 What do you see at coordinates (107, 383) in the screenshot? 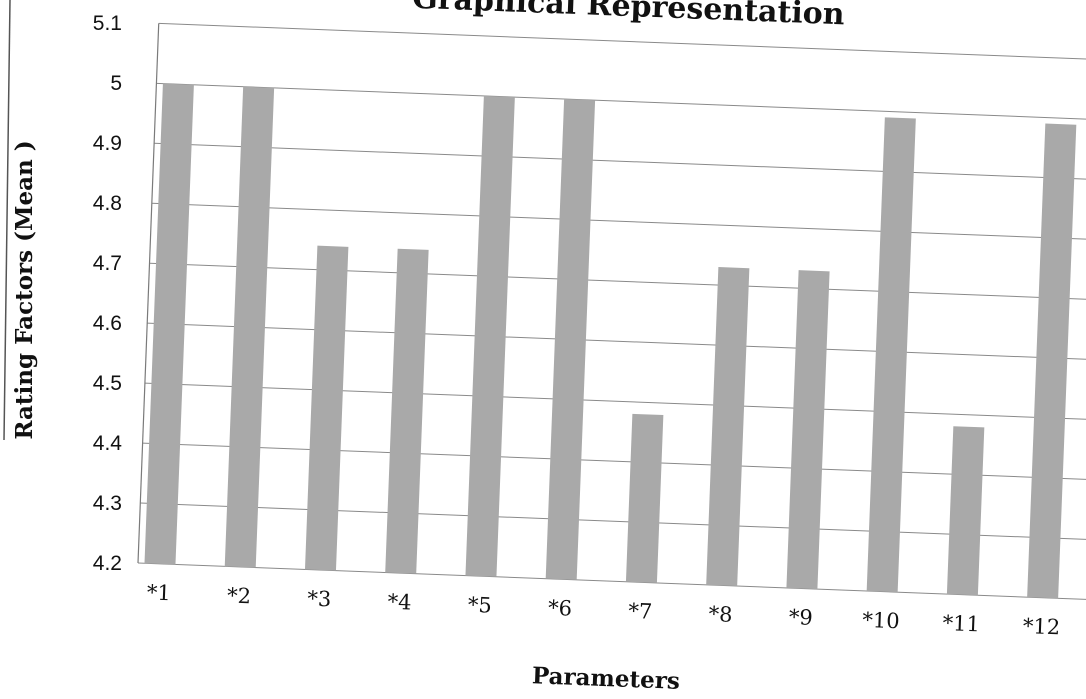
I see `y-tick-label: 4.5` at bounding box center [107, 383].